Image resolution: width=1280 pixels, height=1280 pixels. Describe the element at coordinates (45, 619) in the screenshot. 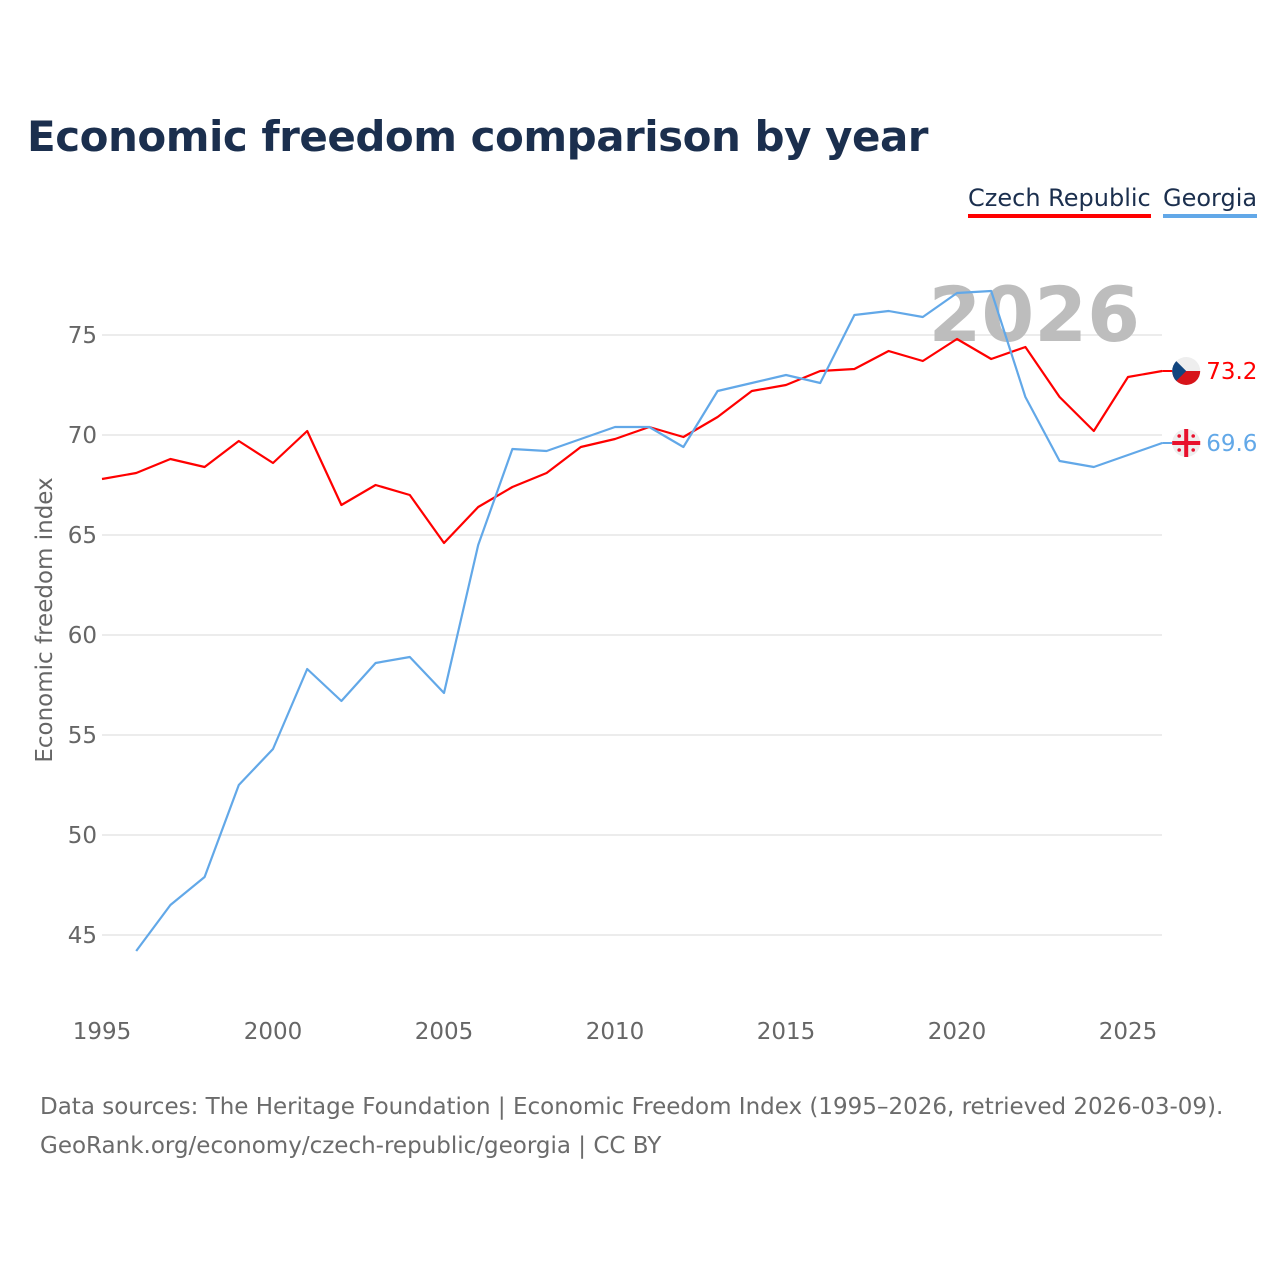

I see `y-axis-label: Economic freedom index` at that location.